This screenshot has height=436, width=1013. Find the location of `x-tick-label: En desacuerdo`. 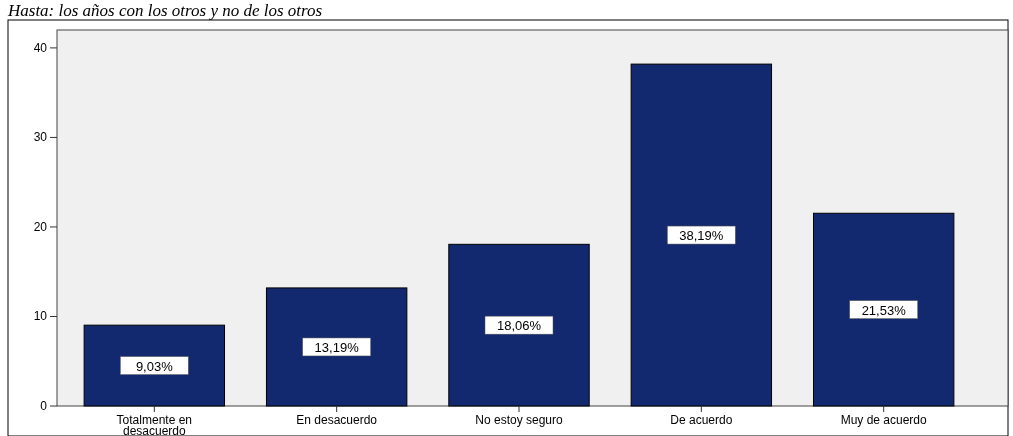

x-tick-label: En desacuerdo is located at coordinates (337, 420).